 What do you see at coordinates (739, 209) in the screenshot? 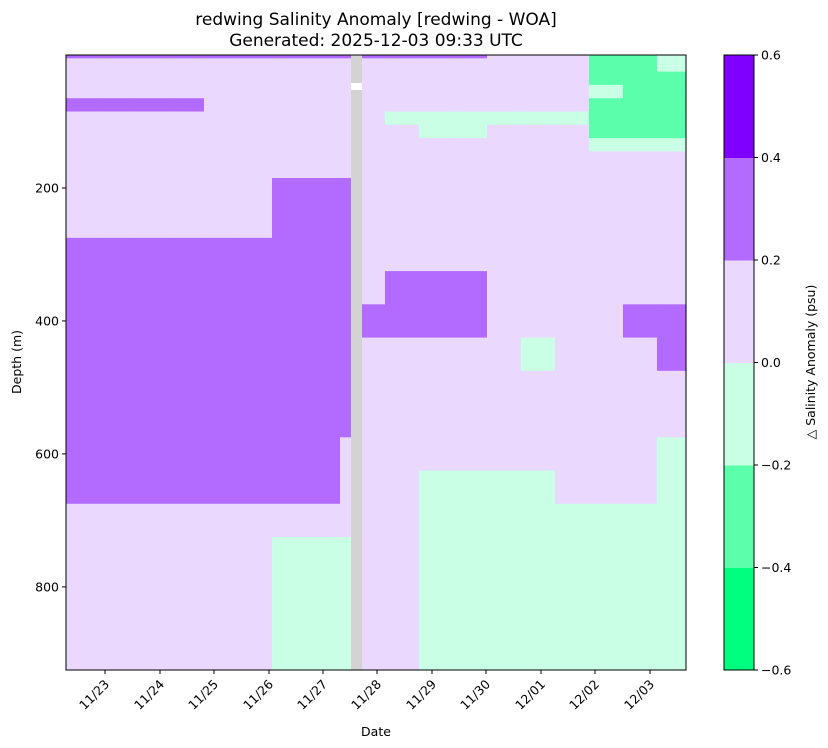
I see `colorbar-segment` at bounding box center [739, 209].